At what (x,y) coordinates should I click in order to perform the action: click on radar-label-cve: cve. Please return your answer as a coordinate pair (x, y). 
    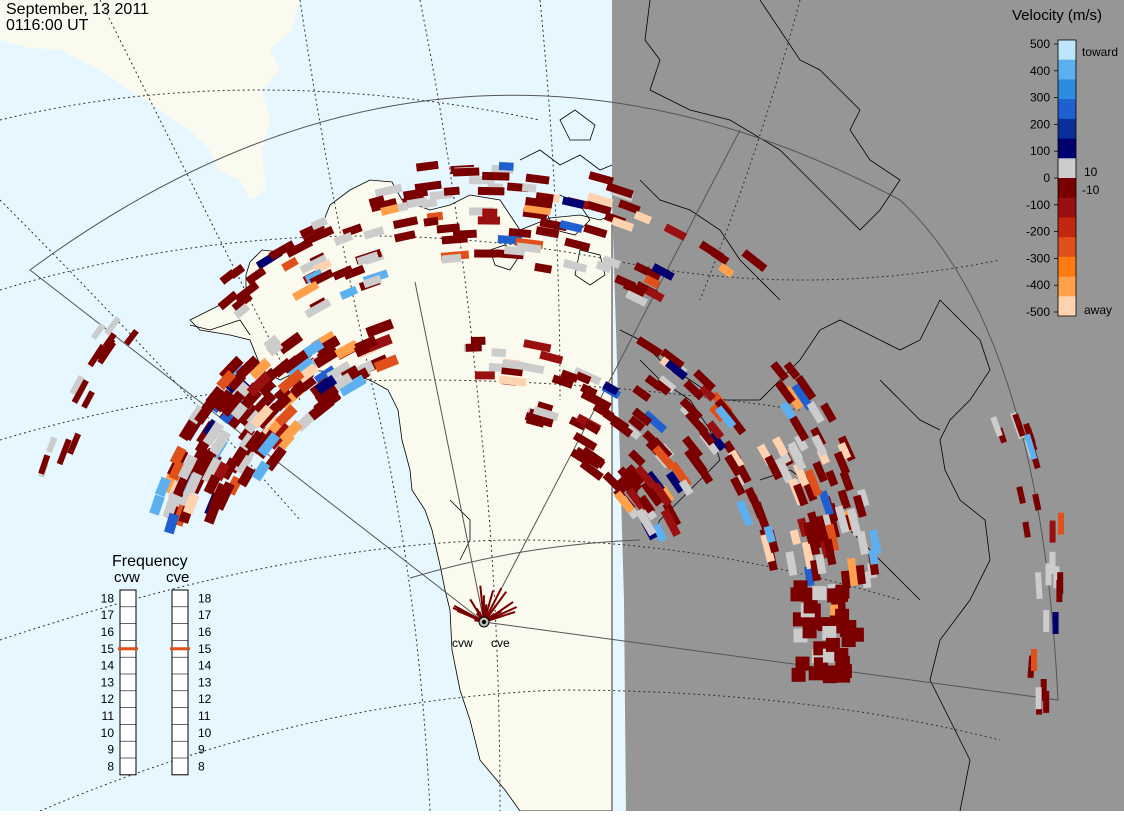
    Looking at the image, I should click on (500, 643).